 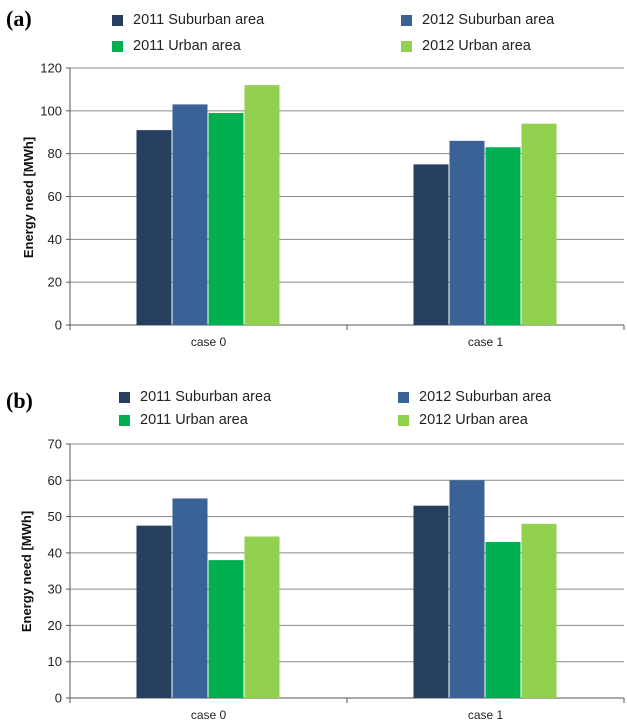 What do you see at coordinates (55, 589) in the screenshot?
I see `y-tick-label: 30` at bounding box center [55, 589].